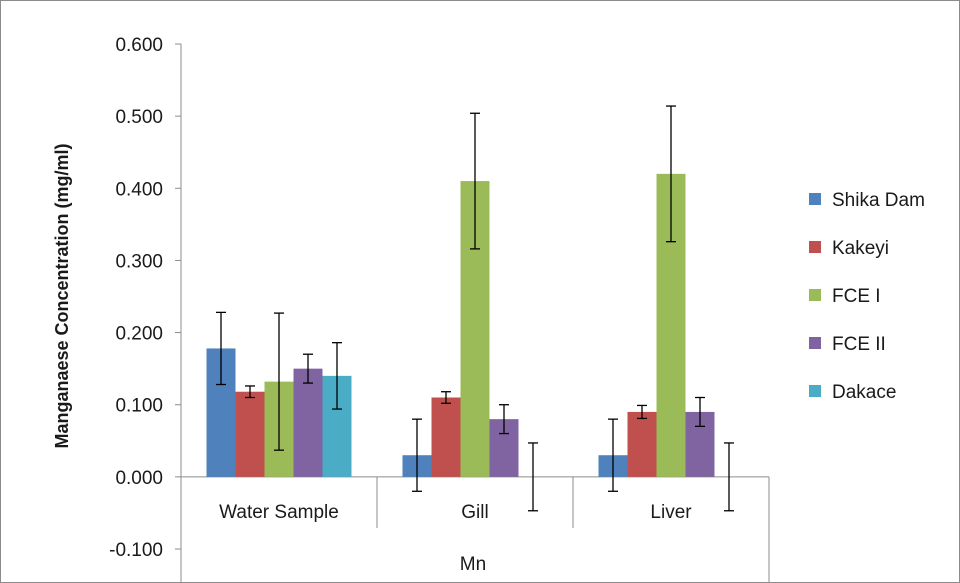 This screenshot has width=960, height=583. Describe the element at coordinates (671, 512) in the screenshot. I see `x-category-label: Liver` at that location.